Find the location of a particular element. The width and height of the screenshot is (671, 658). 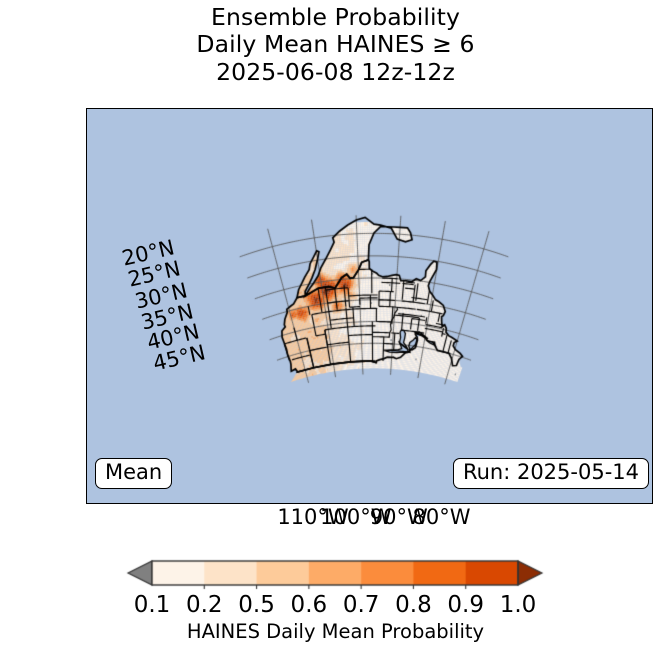

mean-annotation-box: Mean is located at coordinates (134, 474).